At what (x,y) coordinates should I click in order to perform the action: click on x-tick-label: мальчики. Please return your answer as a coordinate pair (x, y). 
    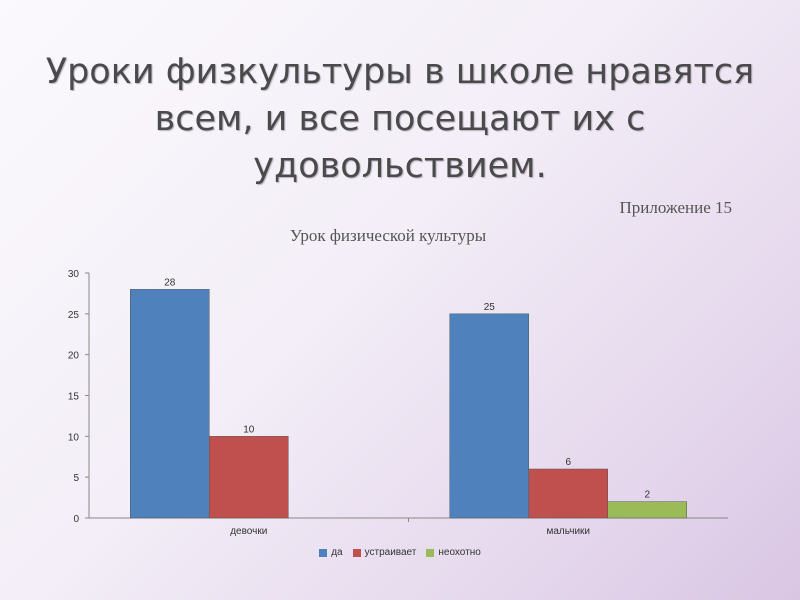
    Looking at the image, I should click on (568, 531).